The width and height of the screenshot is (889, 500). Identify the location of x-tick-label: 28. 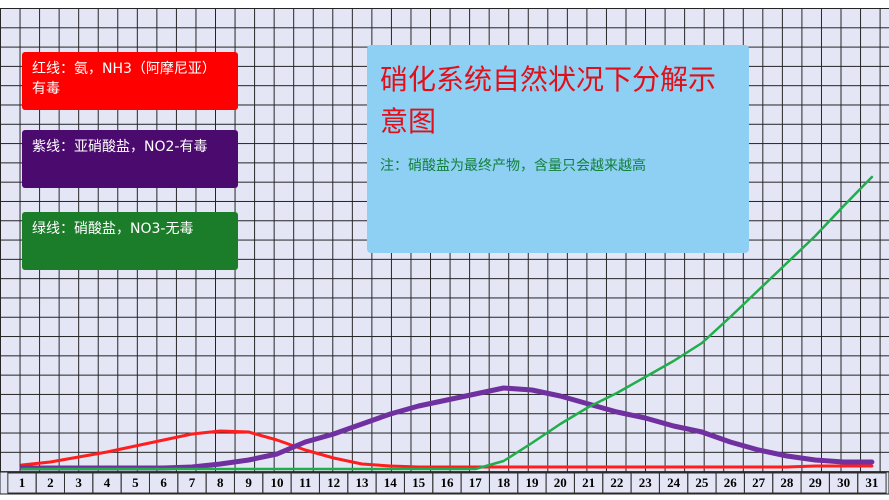
(787, 482).